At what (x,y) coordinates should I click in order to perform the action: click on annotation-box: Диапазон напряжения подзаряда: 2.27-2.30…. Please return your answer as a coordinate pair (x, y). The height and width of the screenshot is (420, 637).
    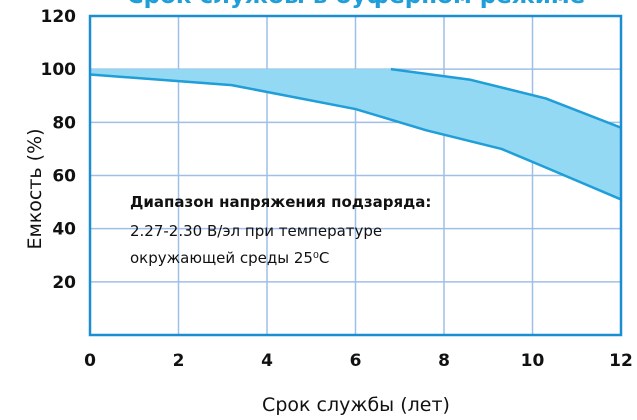
    Looking at the image, I should click on (280, 230).